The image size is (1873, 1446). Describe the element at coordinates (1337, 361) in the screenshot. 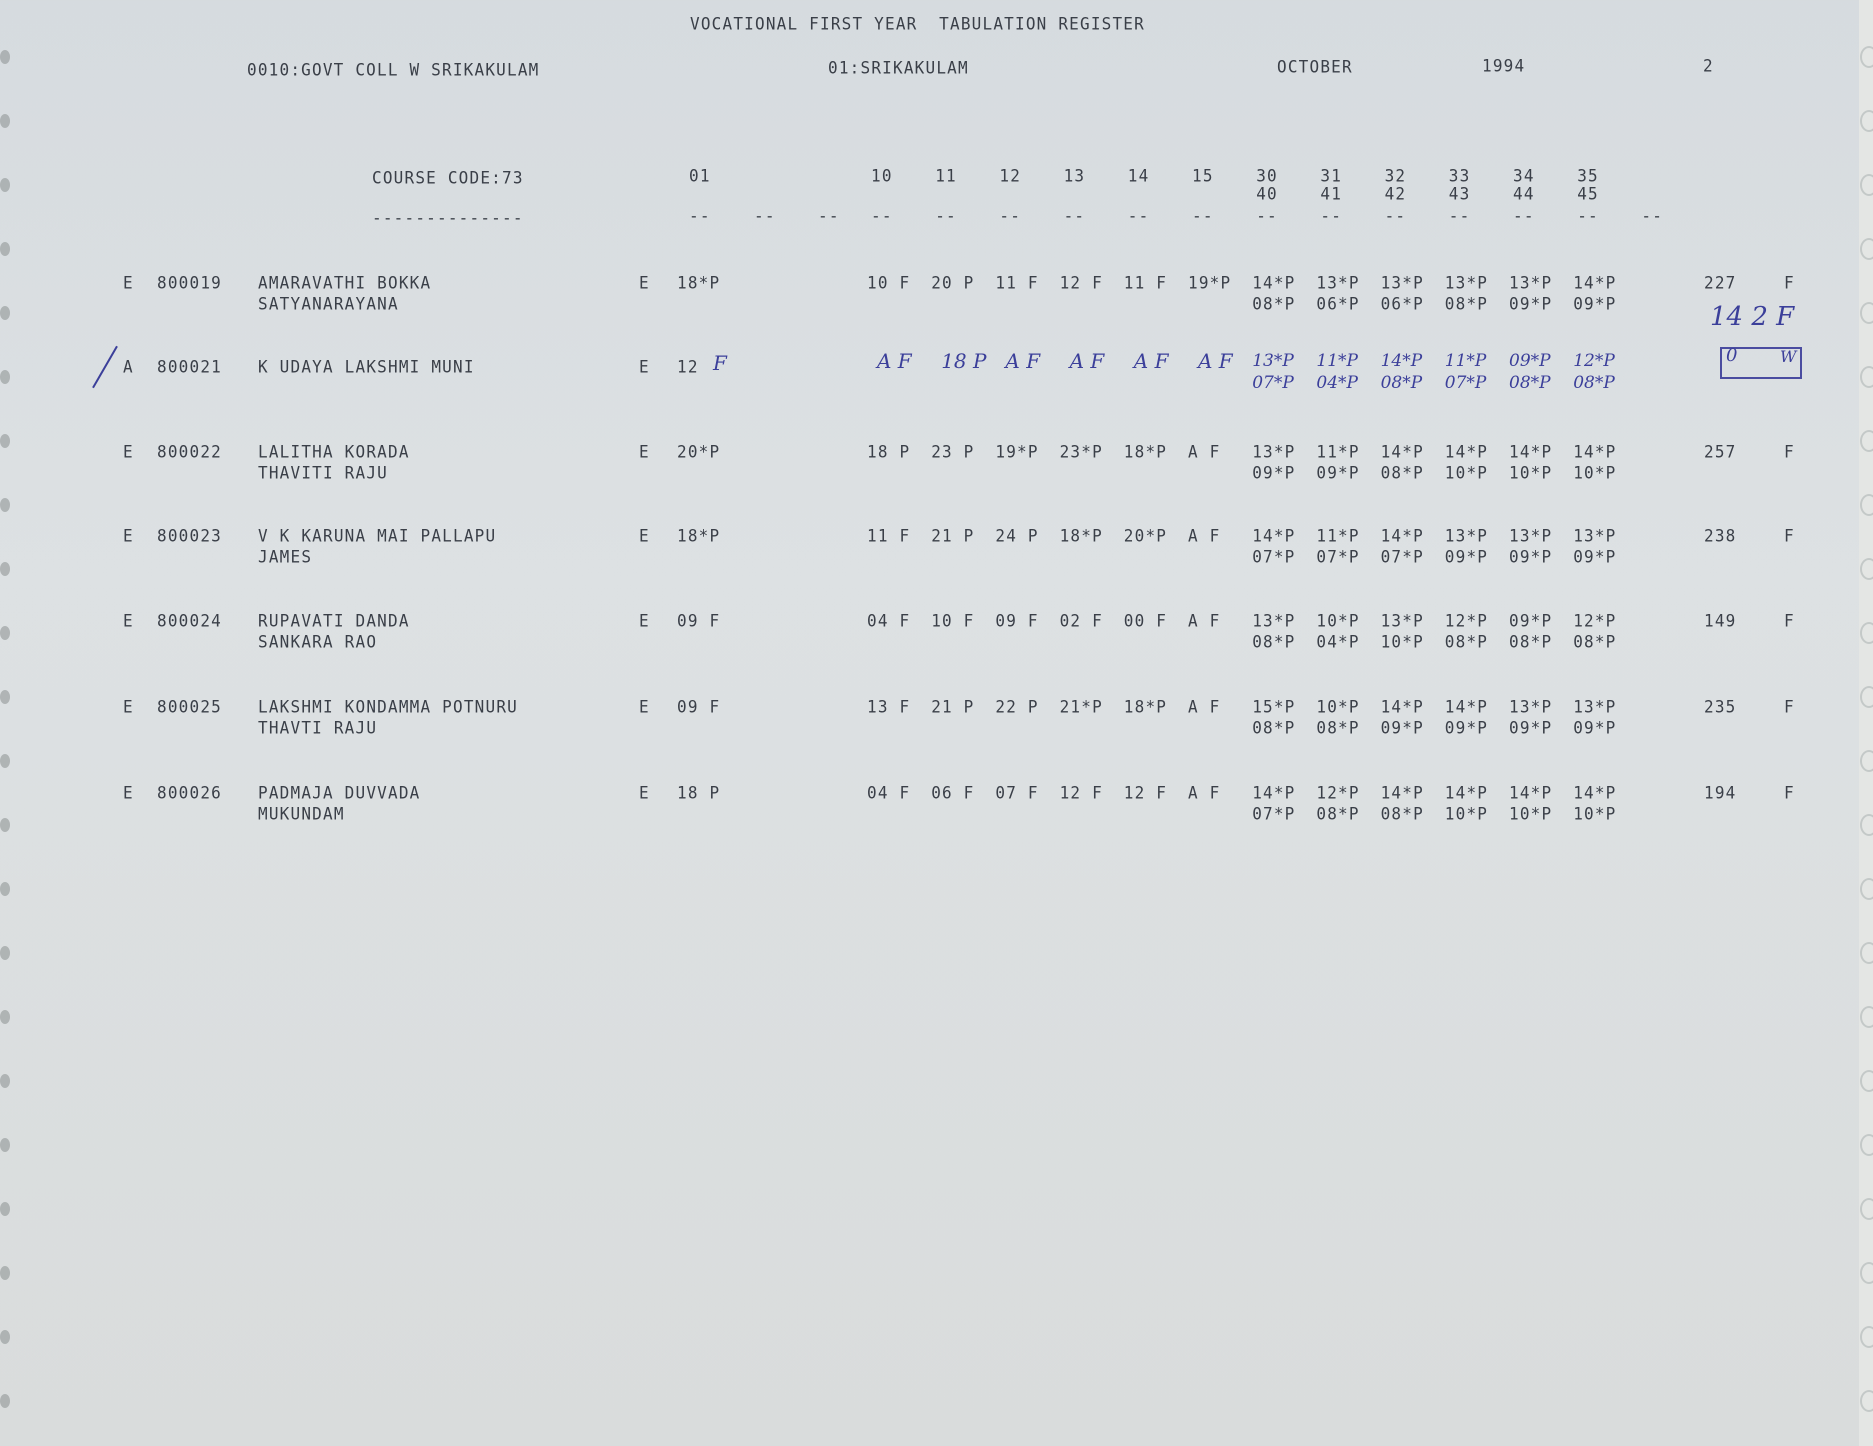

I see `handwritten-part-mark-top: 11*P` at that location.